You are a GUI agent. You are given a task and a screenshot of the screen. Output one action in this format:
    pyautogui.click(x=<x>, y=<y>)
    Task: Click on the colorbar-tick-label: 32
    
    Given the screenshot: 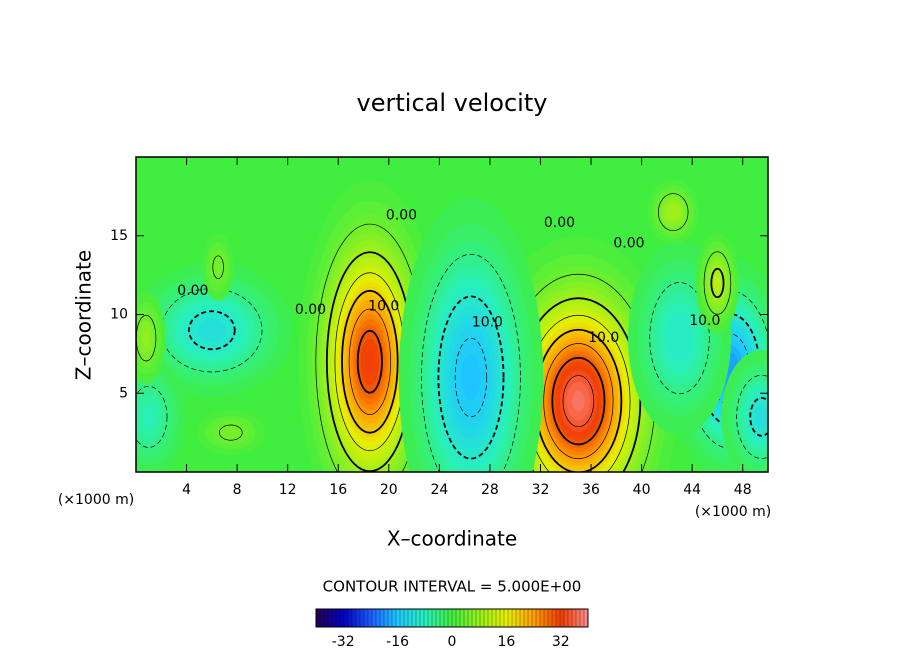 What is the action you would take?
    pyautogui.click(x=561, y=642)
    